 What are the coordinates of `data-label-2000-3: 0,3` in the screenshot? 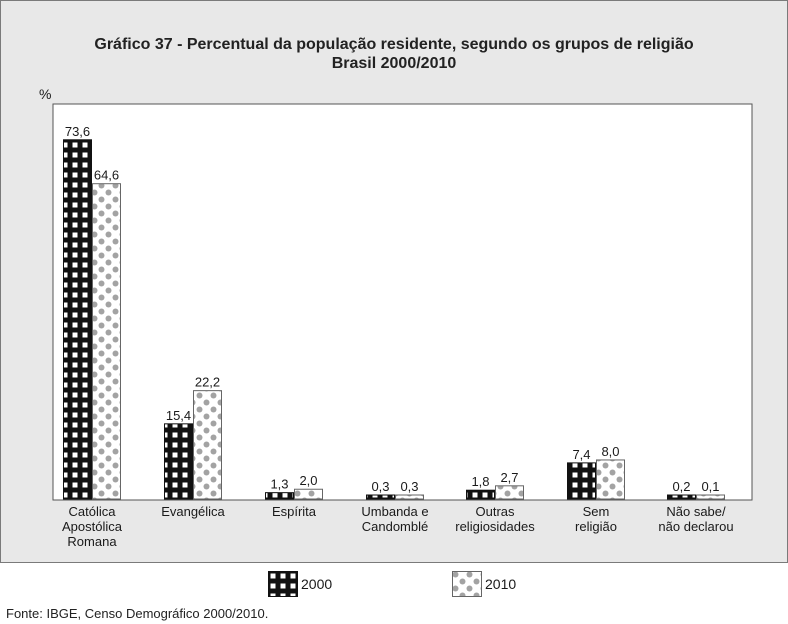 It's located at (380, 486).